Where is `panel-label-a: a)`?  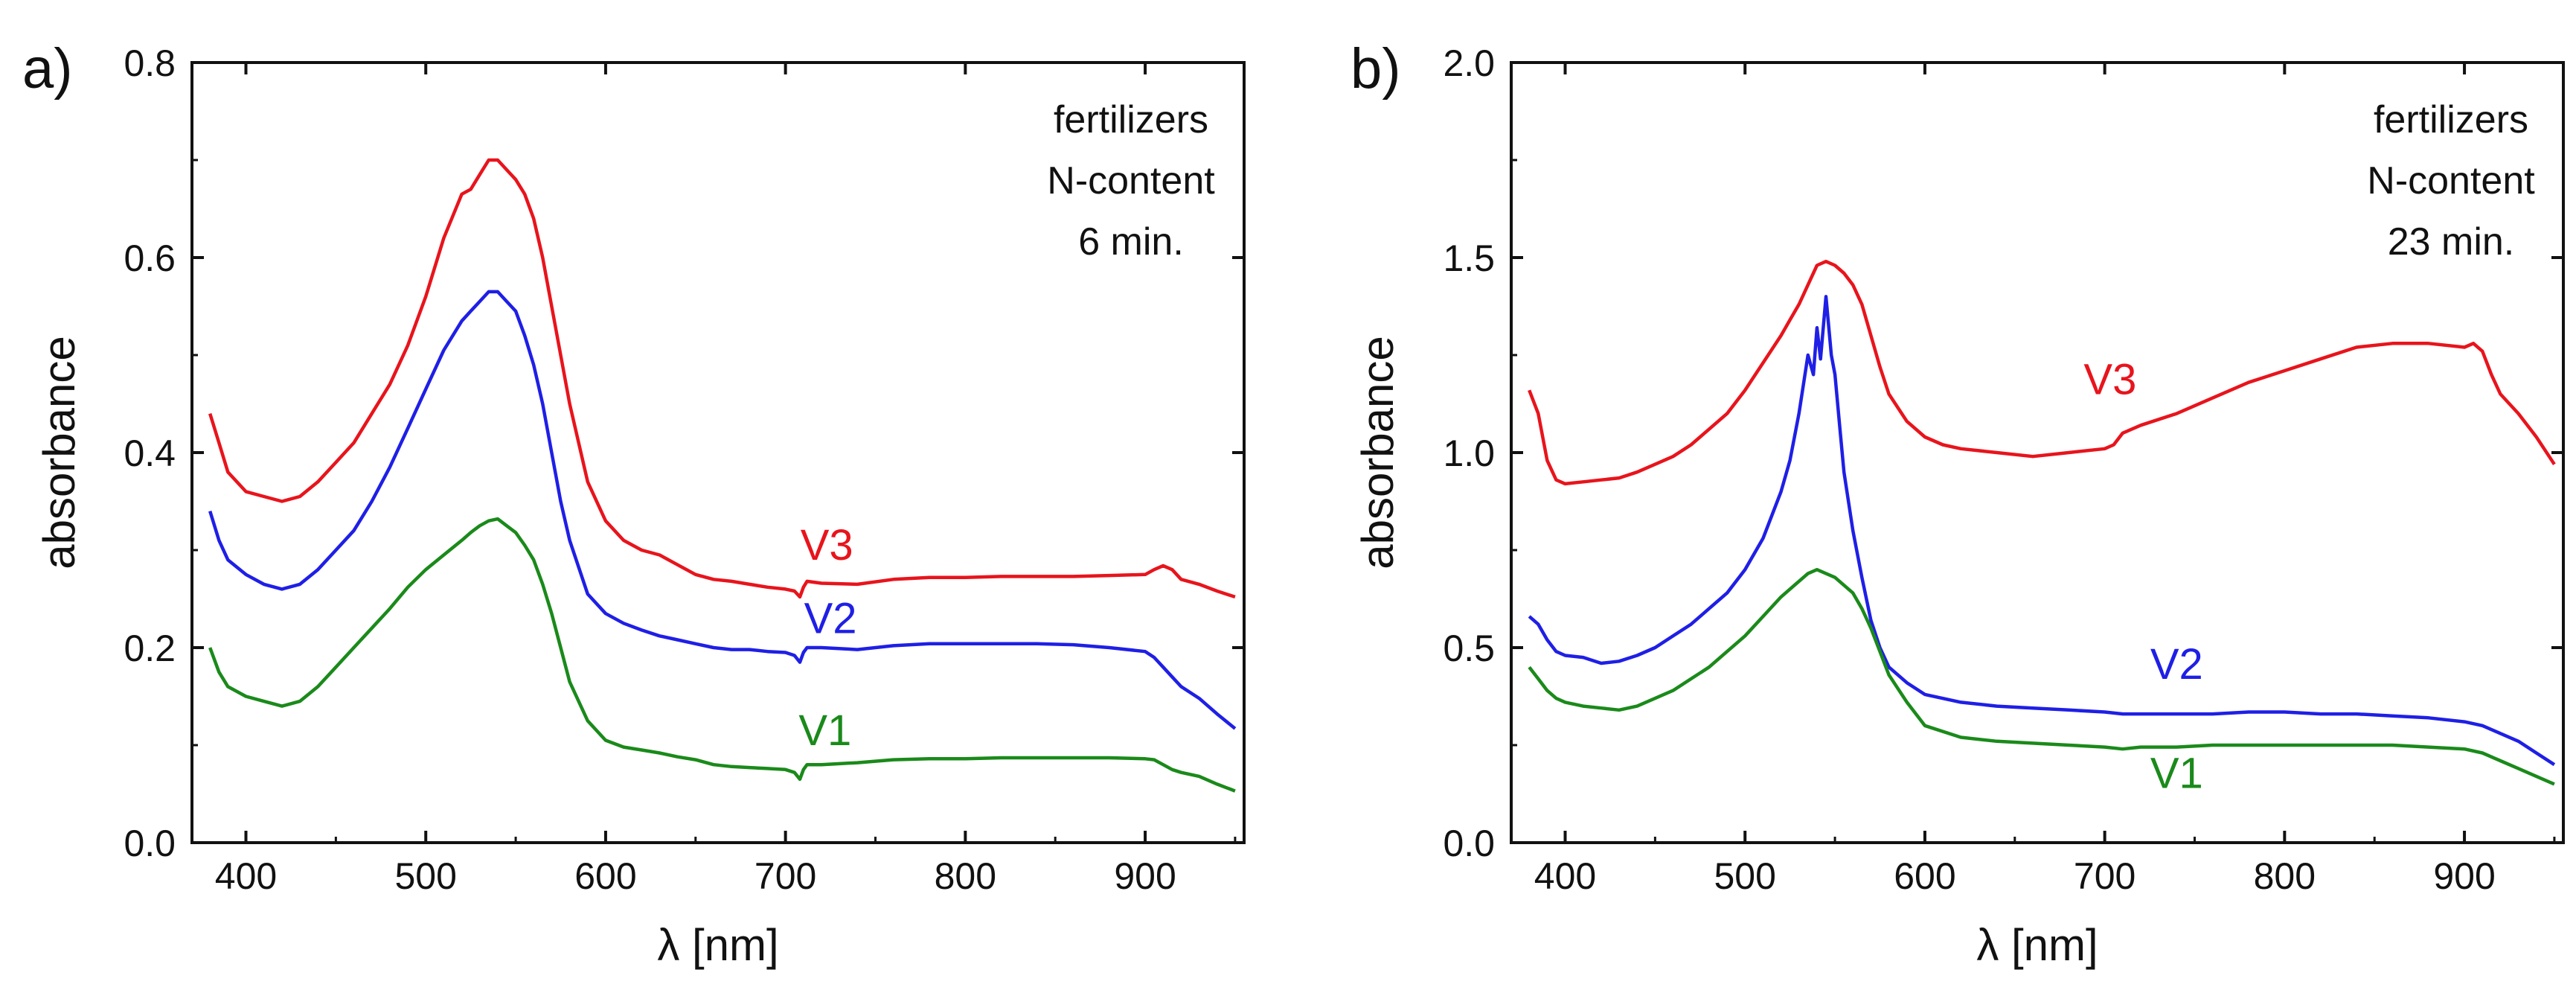 panel-label-a: a) is located at coordinates (47, 69).